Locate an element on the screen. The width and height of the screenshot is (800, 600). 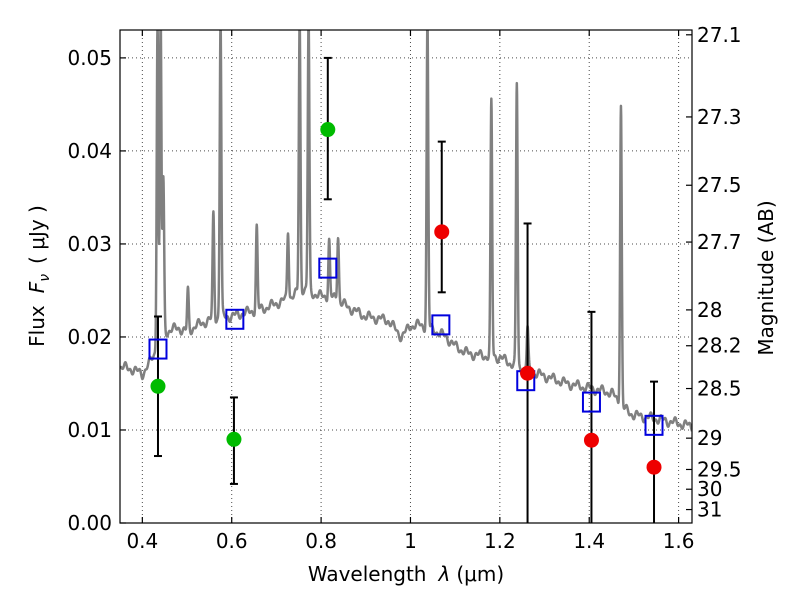
y-axis-title: FluxFν( μJy ) is located at coordinates (39, 276).